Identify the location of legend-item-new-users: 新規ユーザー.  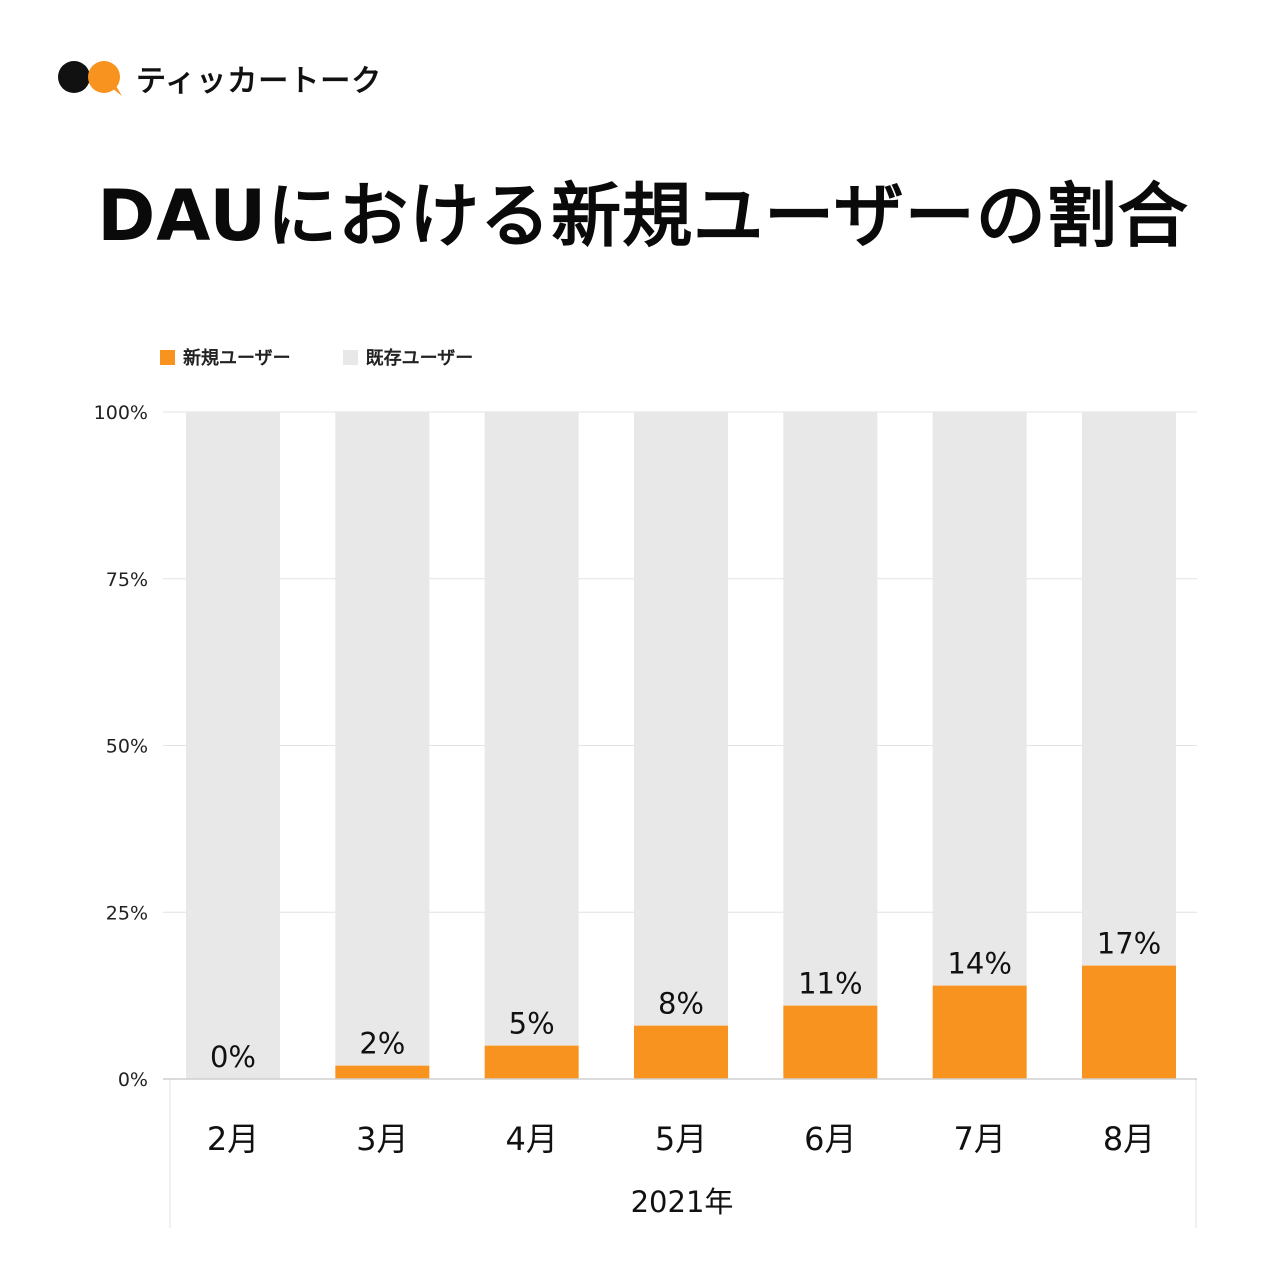
(225, 357).